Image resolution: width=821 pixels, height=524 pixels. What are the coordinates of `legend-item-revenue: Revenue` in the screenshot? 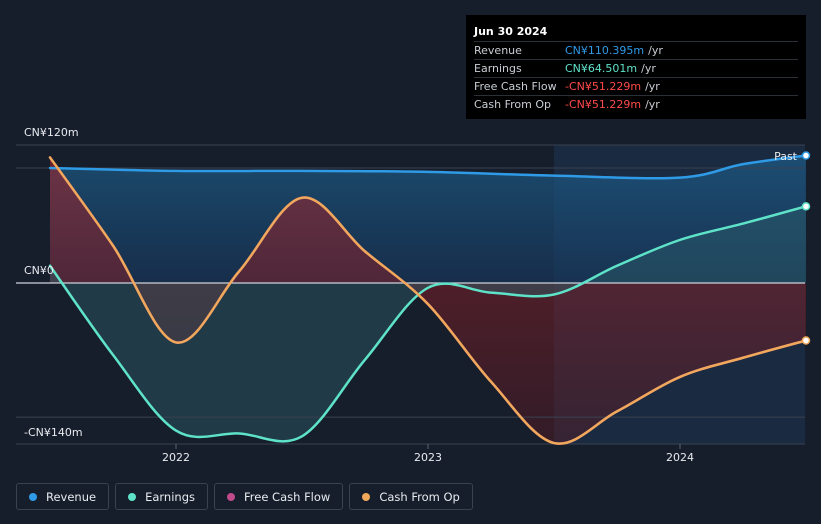 It's located at (63, 496).